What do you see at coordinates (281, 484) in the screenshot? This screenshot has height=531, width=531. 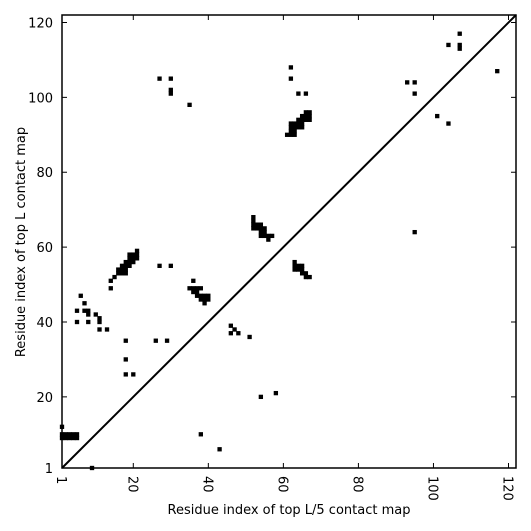 I see `x-tick-label: 60` at bounding box center [281, 484].